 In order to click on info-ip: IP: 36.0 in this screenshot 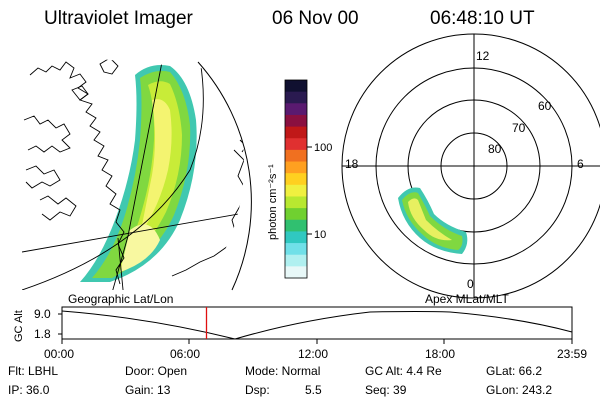, I will do `click(29, 390)`.